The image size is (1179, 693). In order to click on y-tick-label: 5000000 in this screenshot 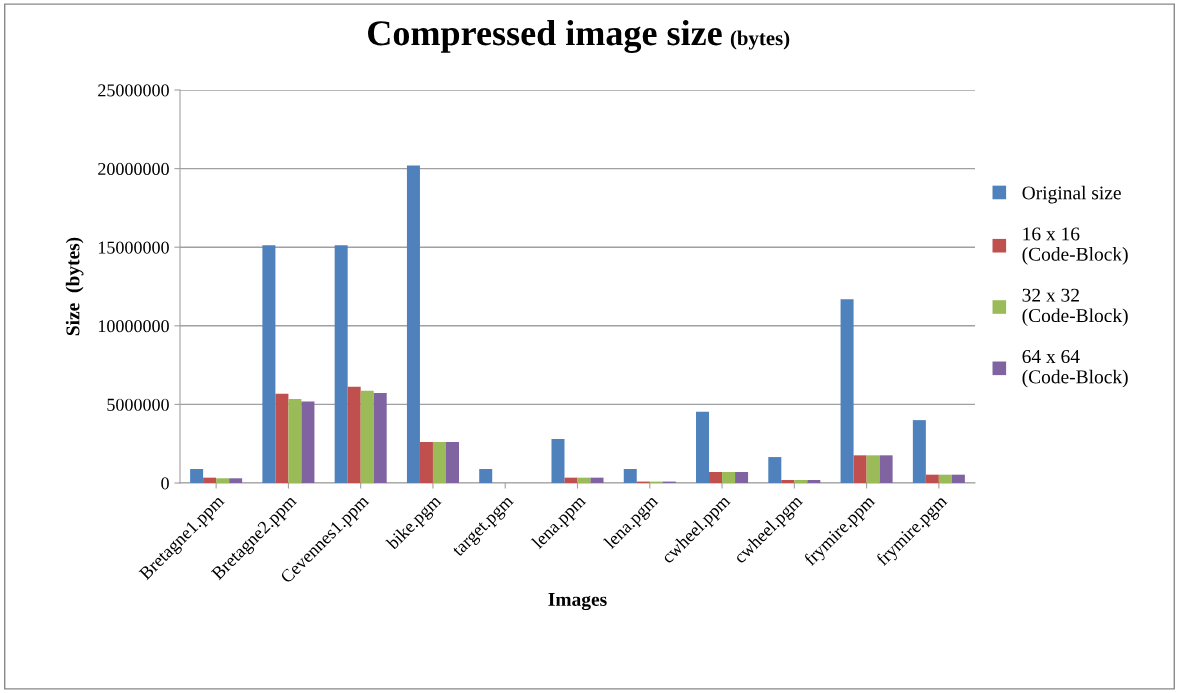, I will do `click(138, 404)`.